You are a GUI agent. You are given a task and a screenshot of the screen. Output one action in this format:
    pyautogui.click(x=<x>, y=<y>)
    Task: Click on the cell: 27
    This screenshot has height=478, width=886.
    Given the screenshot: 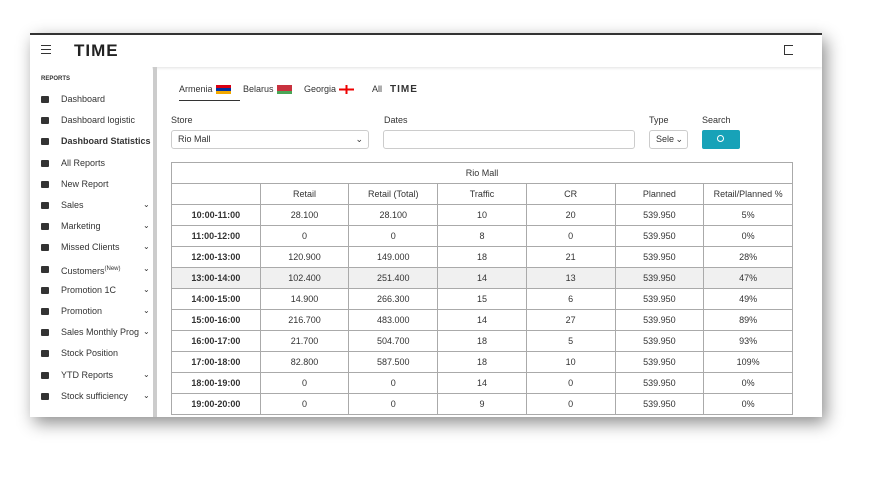 What is the action you would take?
    pyautogui.click(x=570, y=320)
    